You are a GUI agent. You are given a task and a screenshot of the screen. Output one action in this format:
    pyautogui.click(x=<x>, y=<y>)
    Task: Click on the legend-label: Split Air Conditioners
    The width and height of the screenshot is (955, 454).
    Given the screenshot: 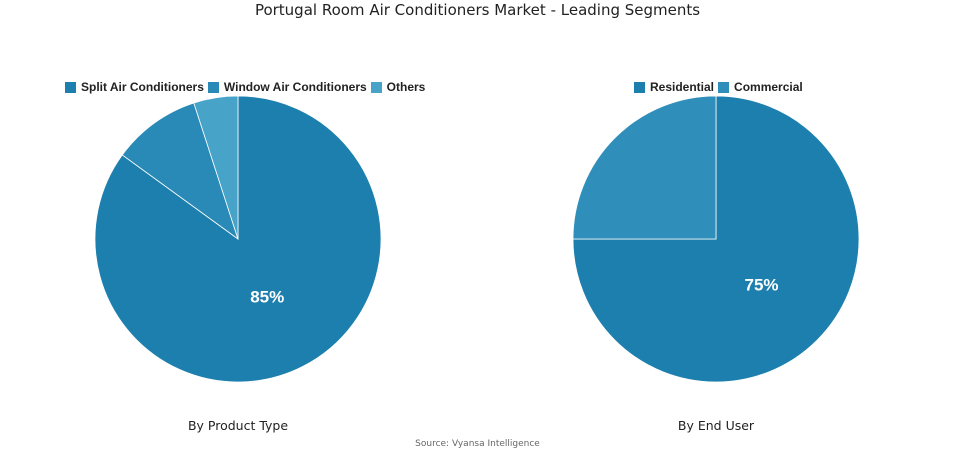 What is the action you would take?
    pyautogui.click(x=142, y=87)
    